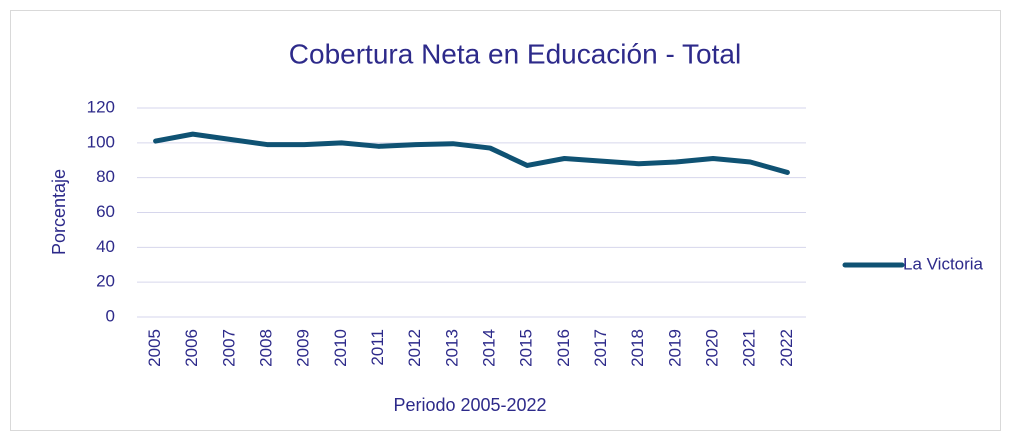  What do you see at coordinates (228, 348) in the screenshot?
I see `x-tick-label: 2007` at bounding box center [228, 348].